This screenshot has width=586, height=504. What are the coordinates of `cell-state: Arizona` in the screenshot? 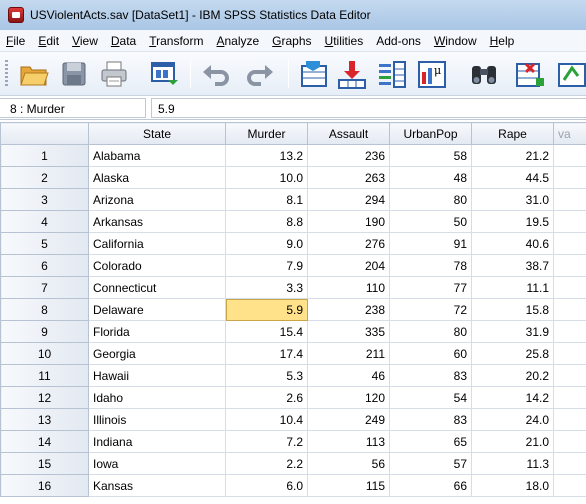 It's located at (157, 199).